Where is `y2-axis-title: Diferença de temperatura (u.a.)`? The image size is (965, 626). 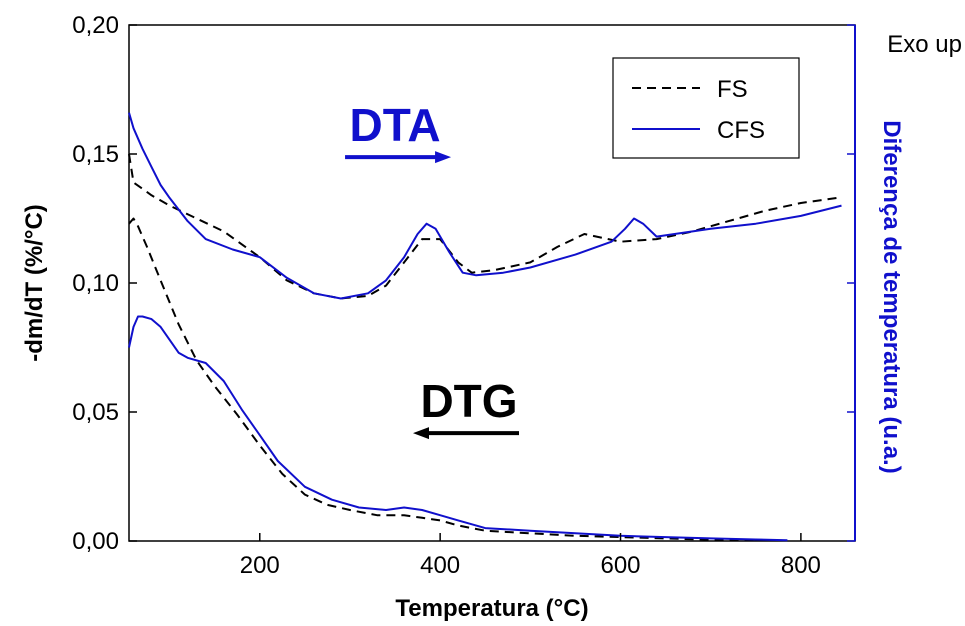 y2-axis-title: Diferença de temperatura (u.a.) is located at coordinates (891, 296).